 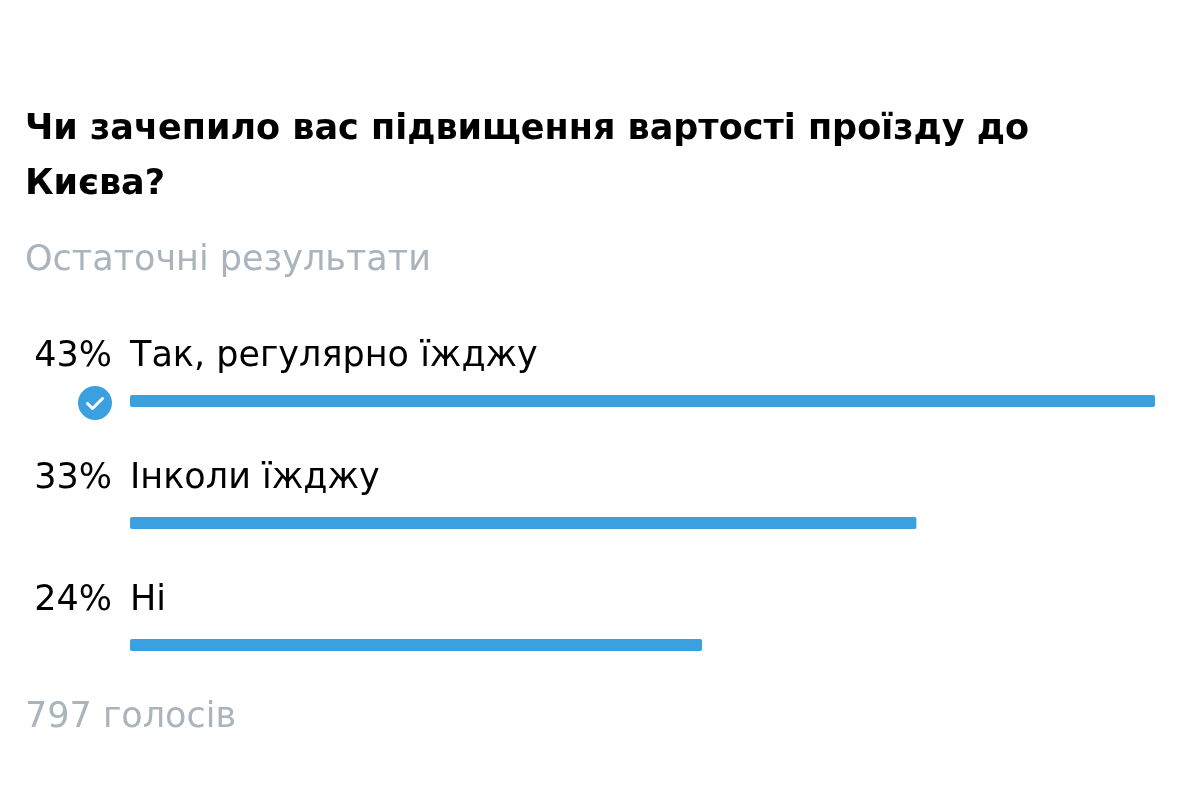 I want to click on chart-subtitle: Остаточні результати, so click(x=228, y=258).